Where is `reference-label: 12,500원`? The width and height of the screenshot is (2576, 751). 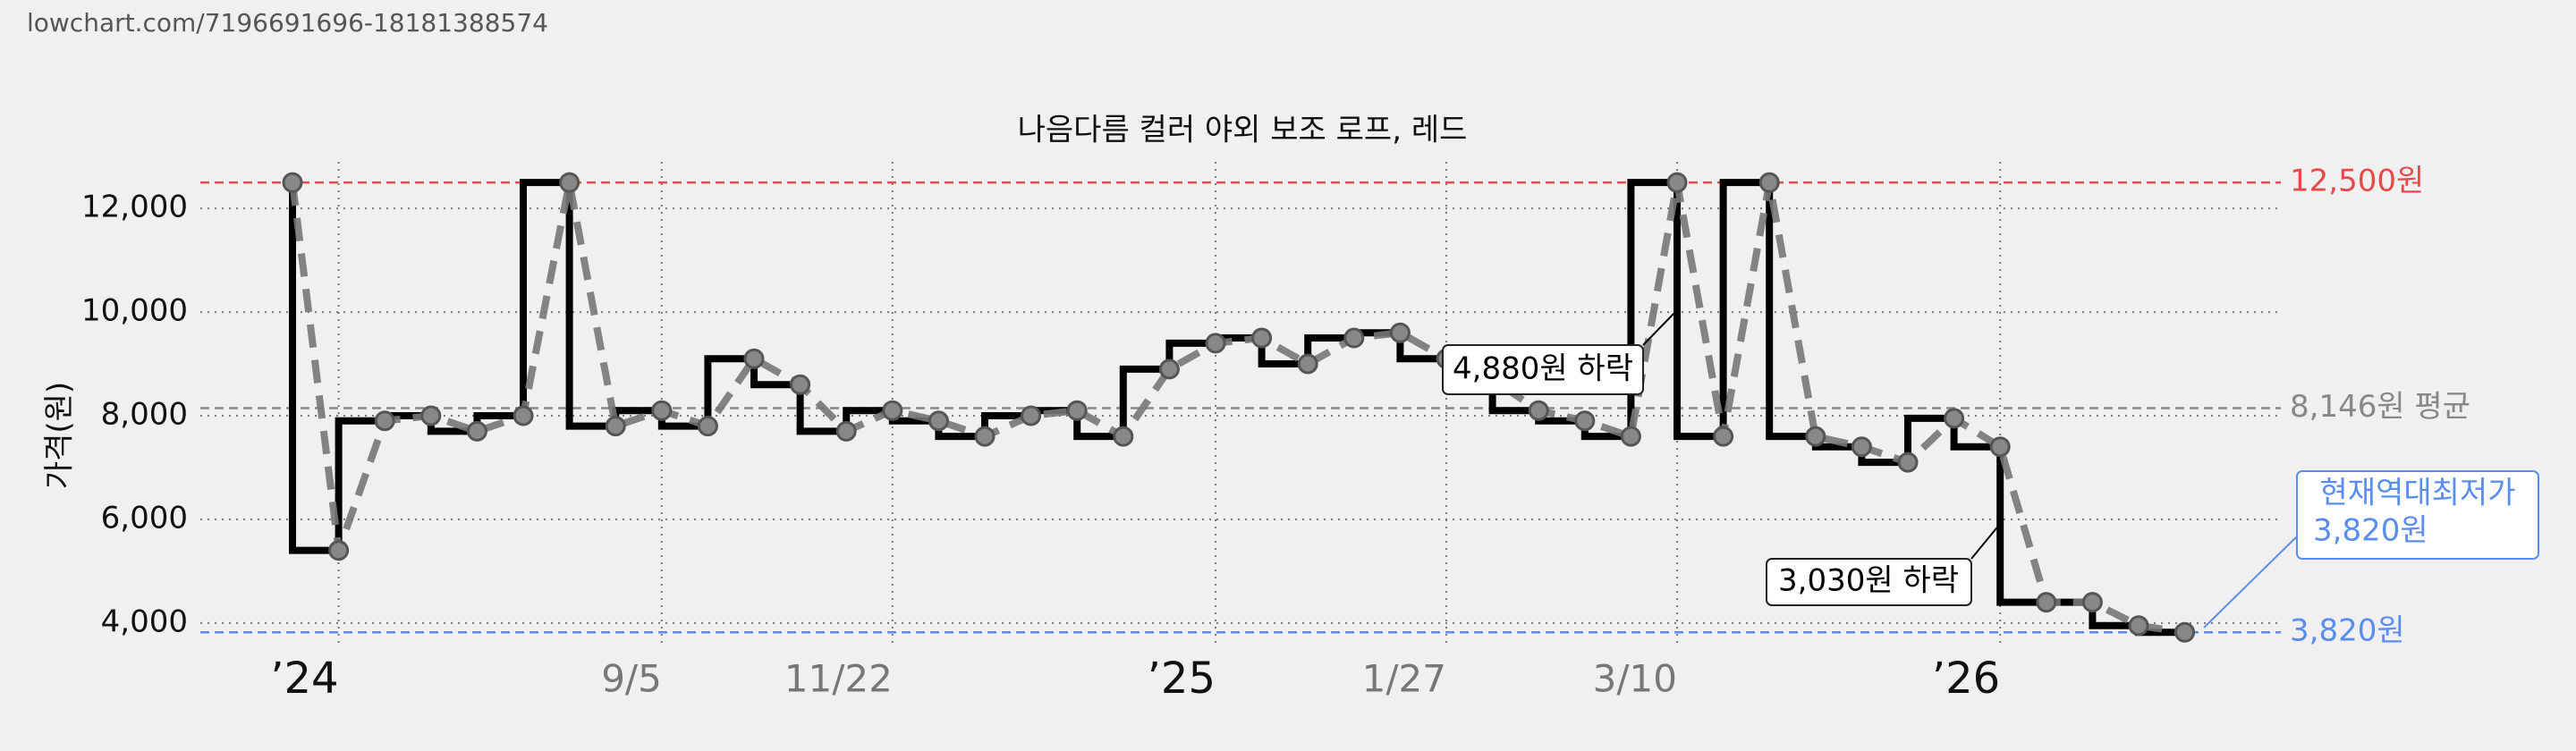
reference-label: 12,500원 is located at coordinates (2357, 181).